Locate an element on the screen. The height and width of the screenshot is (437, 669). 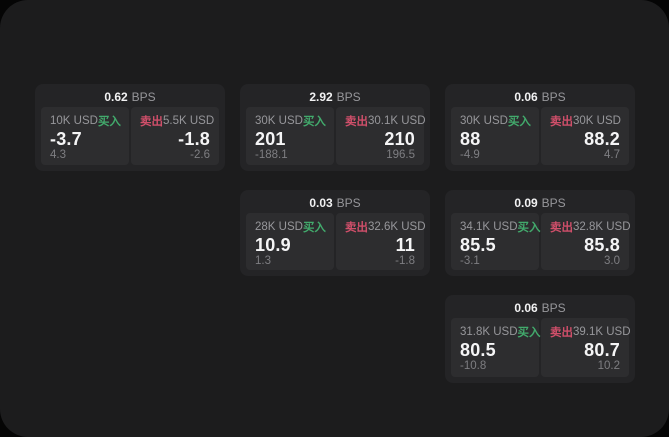
sell-quote-tile: 卖出 30K USD 88.2 4.7 is located at coordinates (585, 136).